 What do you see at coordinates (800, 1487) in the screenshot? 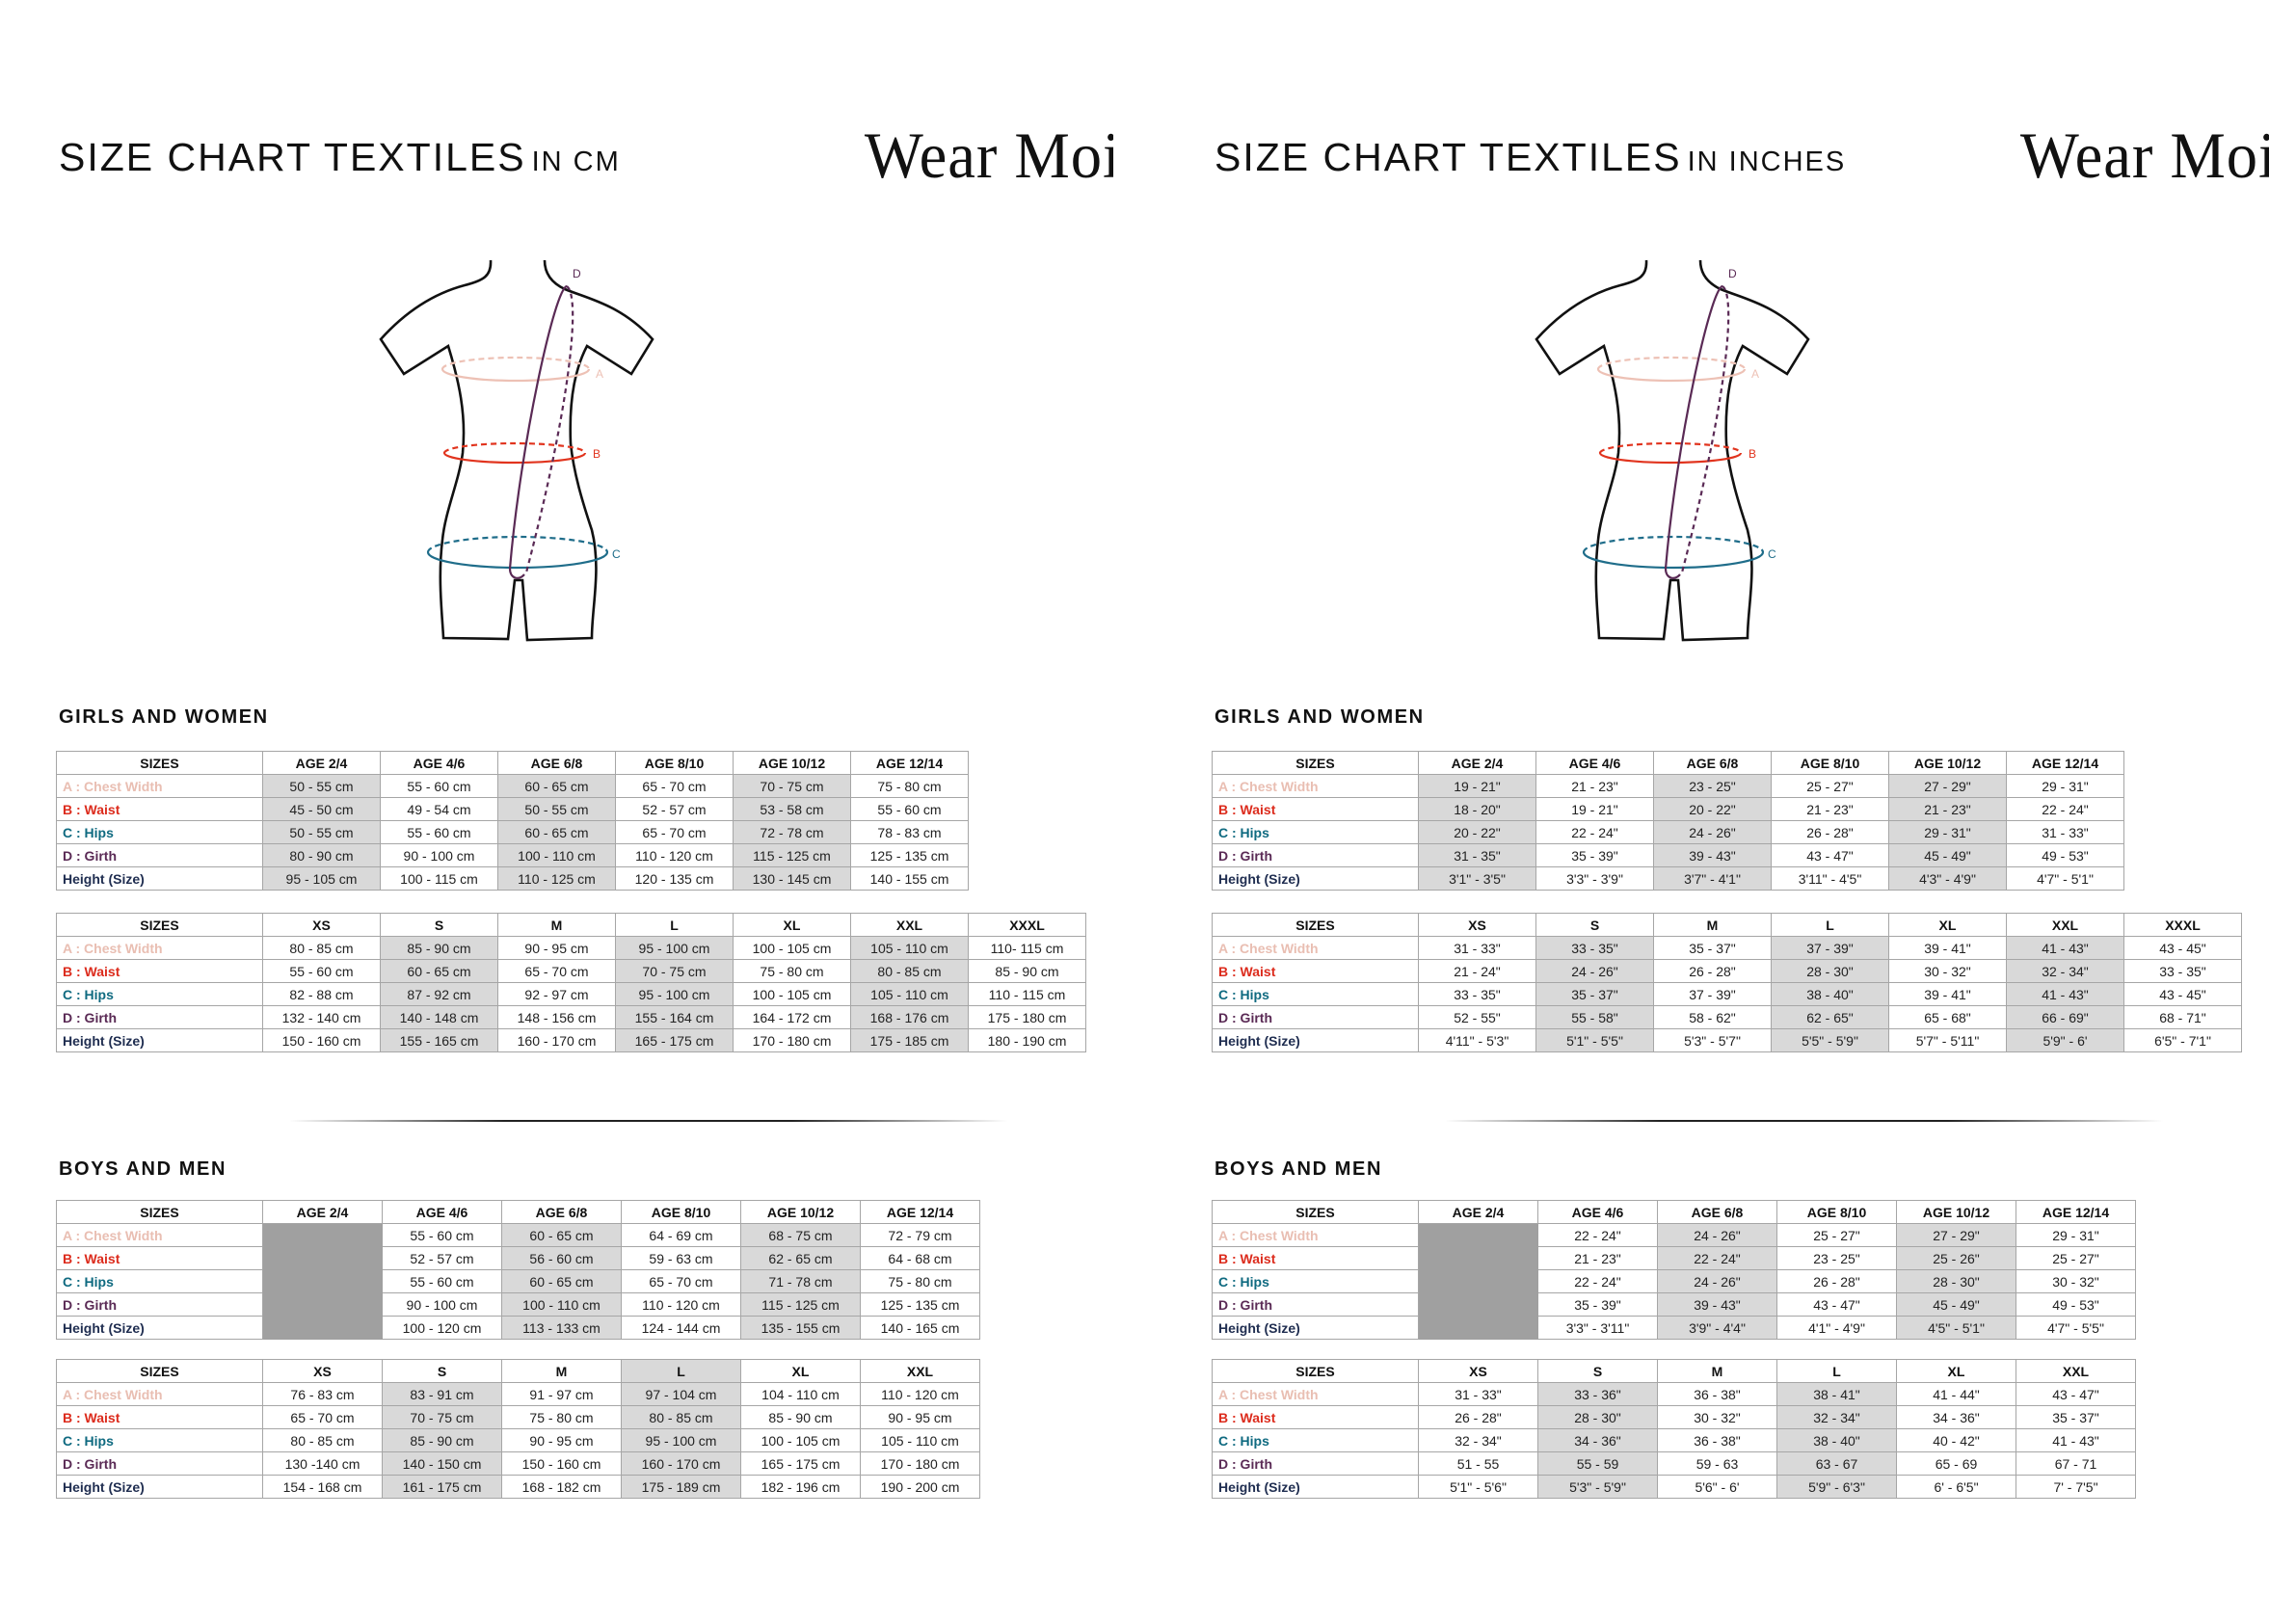
I see `size-value-cell: 182 - 196 cm` at bounding box center [800, 1487].